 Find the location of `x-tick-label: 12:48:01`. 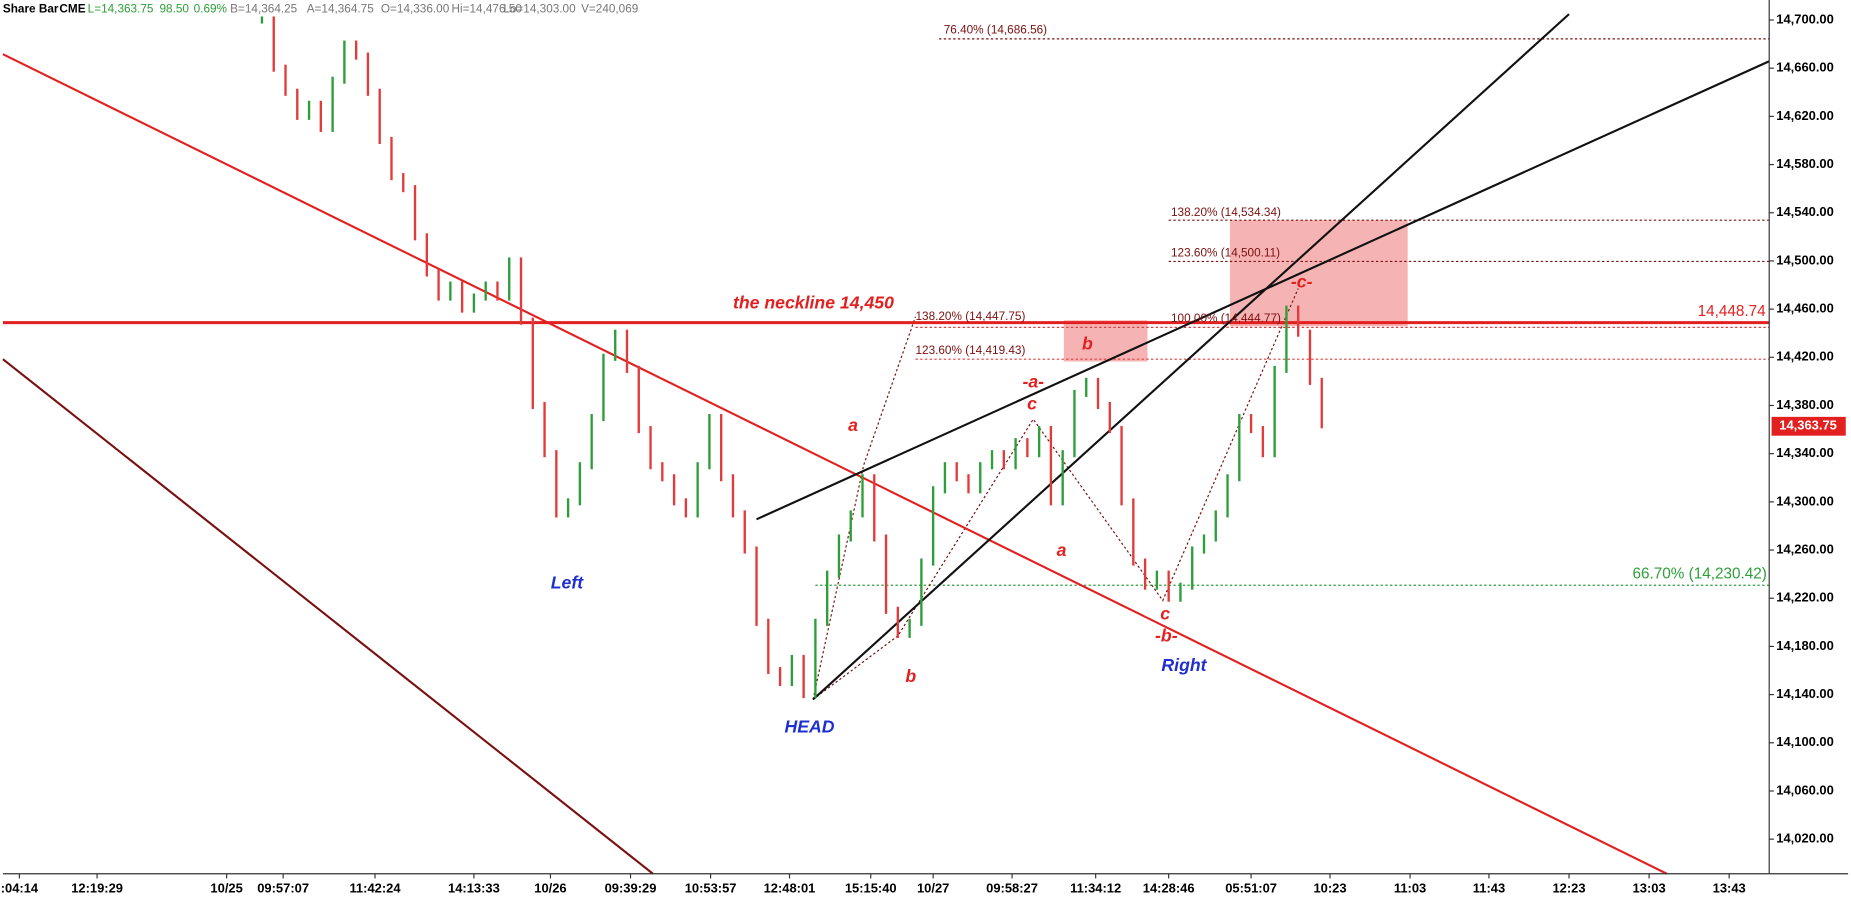

x-tick-label: 12:48:01 is located at coordinates (790, 887).